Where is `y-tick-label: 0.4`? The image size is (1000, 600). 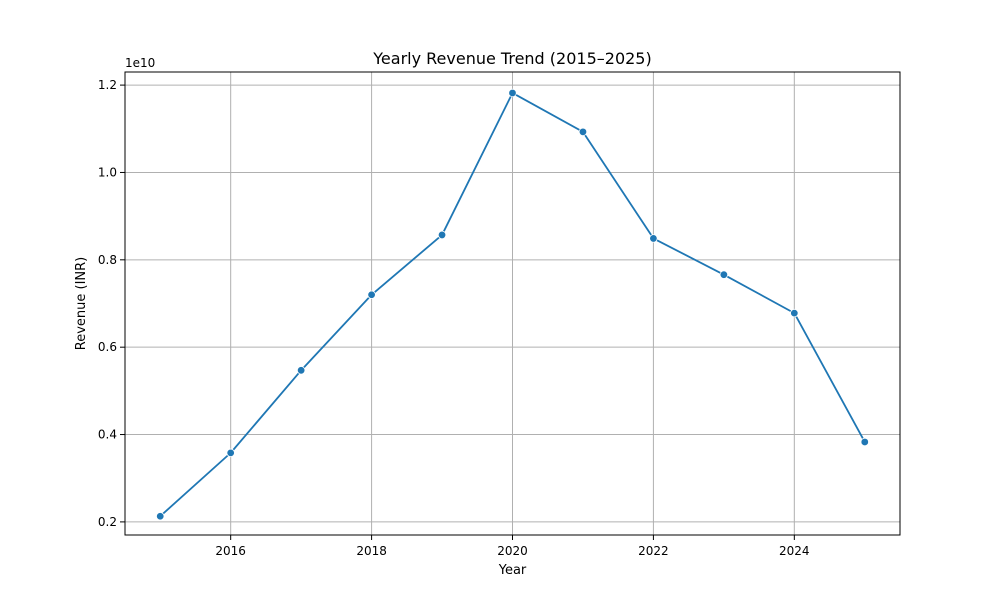 y-tick-label: 0.4 is located at coordinates (107, 435).